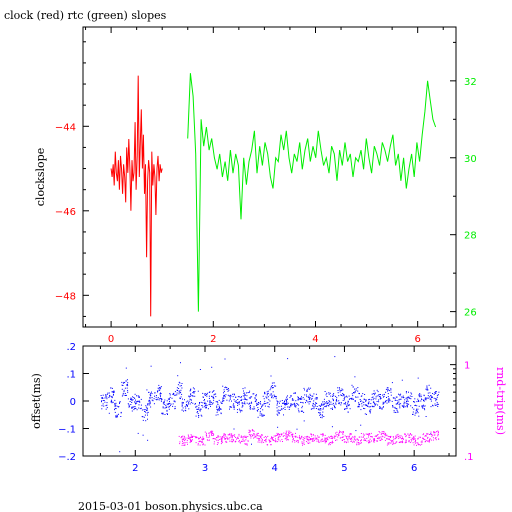 Image resolution: width=512 pixels, height=512 pixels. Describe the element at coordinates (205, 468) in the screenshot. I see `x-tick-label: 3` at that location.